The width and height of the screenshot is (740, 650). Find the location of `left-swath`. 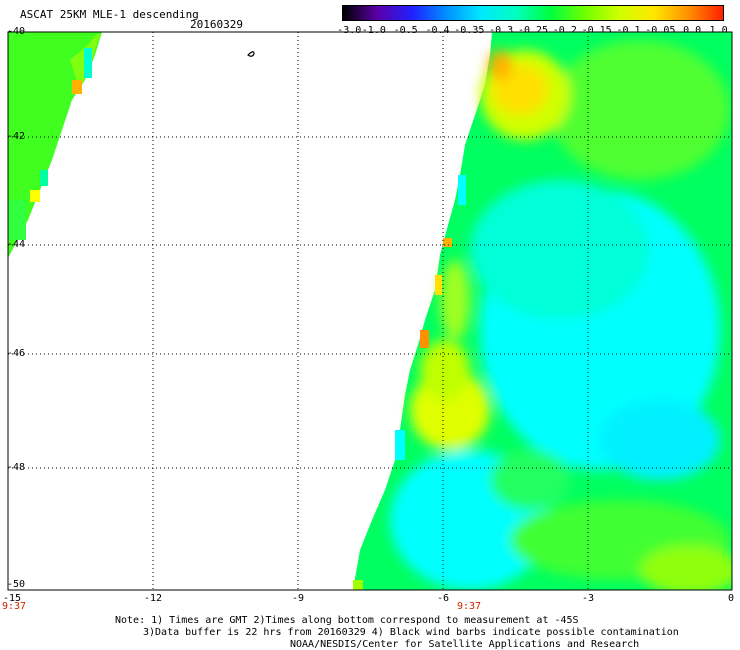

left-swath is located at coordinates (55, 145).